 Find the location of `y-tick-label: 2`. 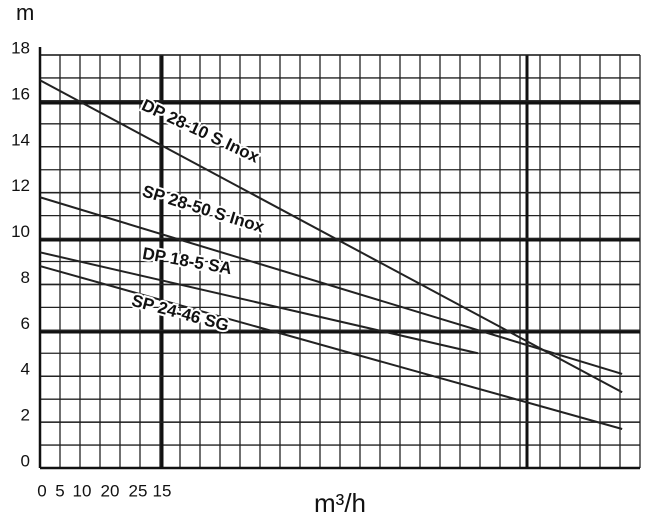

y-tick-label: 2 is located at coordinates (25, 415).